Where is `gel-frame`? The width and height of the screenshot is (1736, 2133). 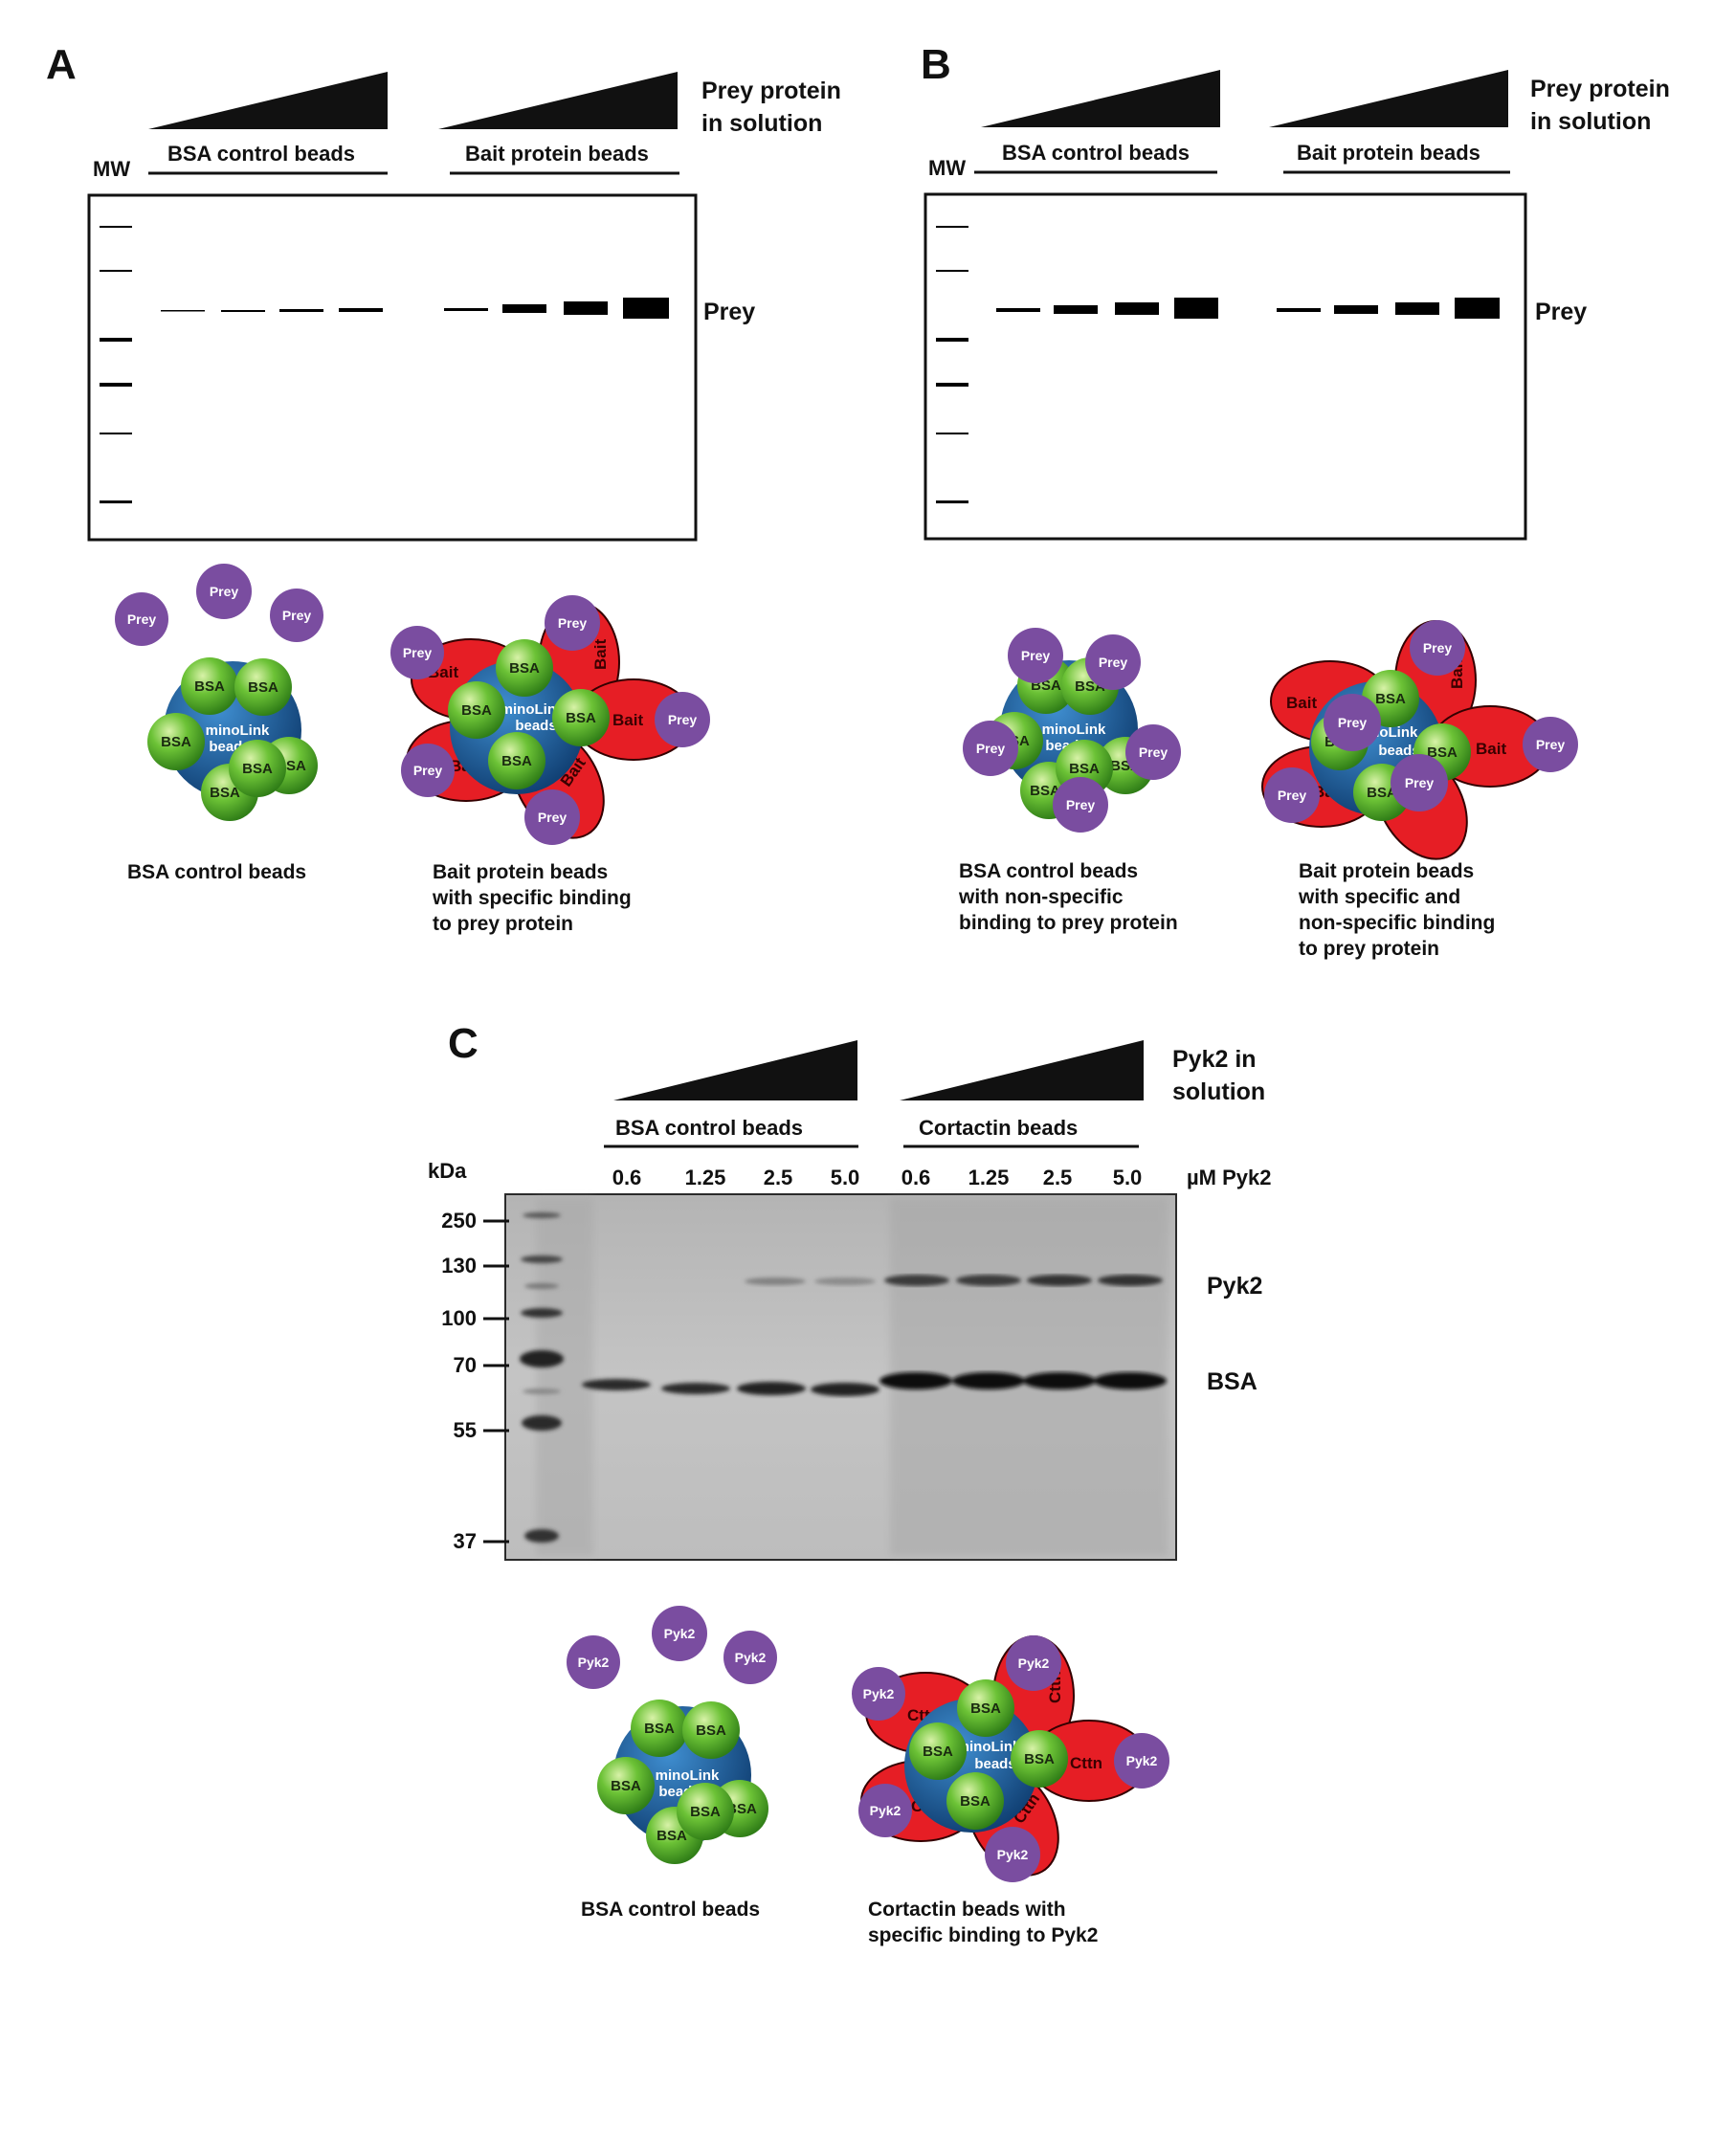 gel-frame is located at coordinates (392, 368).